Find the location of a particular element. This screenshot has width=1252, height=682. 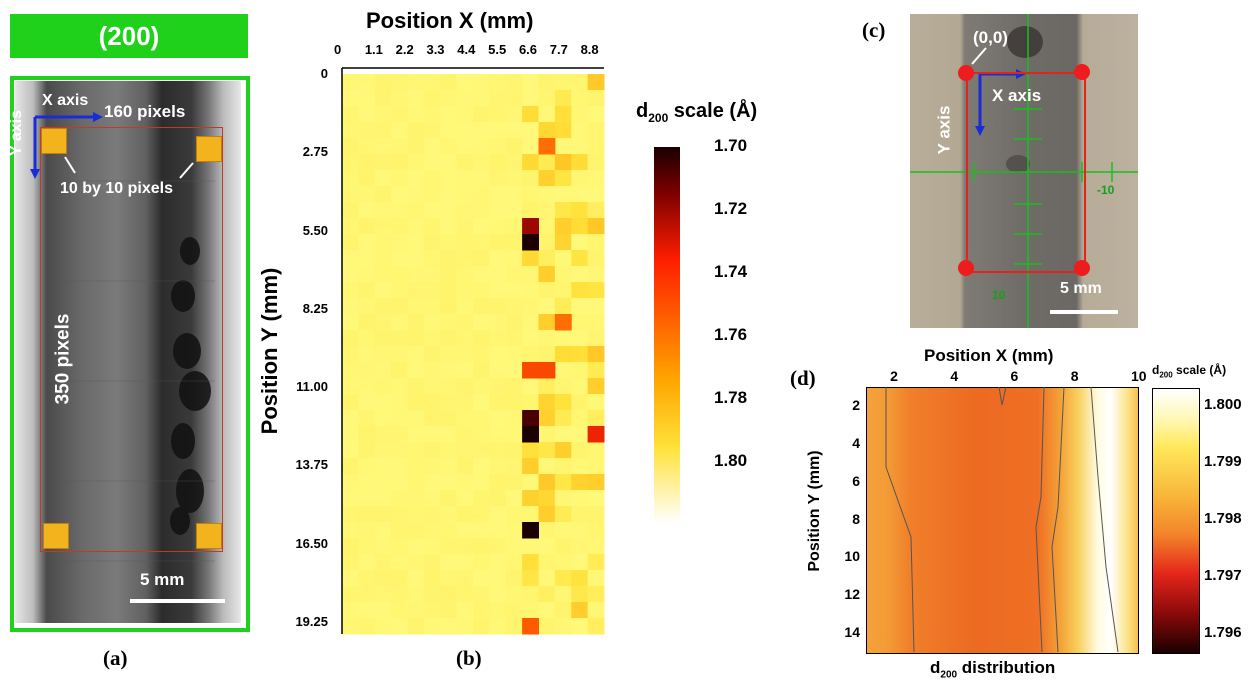

panel-a-square-label: 10 by 10 pixels is located at coordinates (116, 188).